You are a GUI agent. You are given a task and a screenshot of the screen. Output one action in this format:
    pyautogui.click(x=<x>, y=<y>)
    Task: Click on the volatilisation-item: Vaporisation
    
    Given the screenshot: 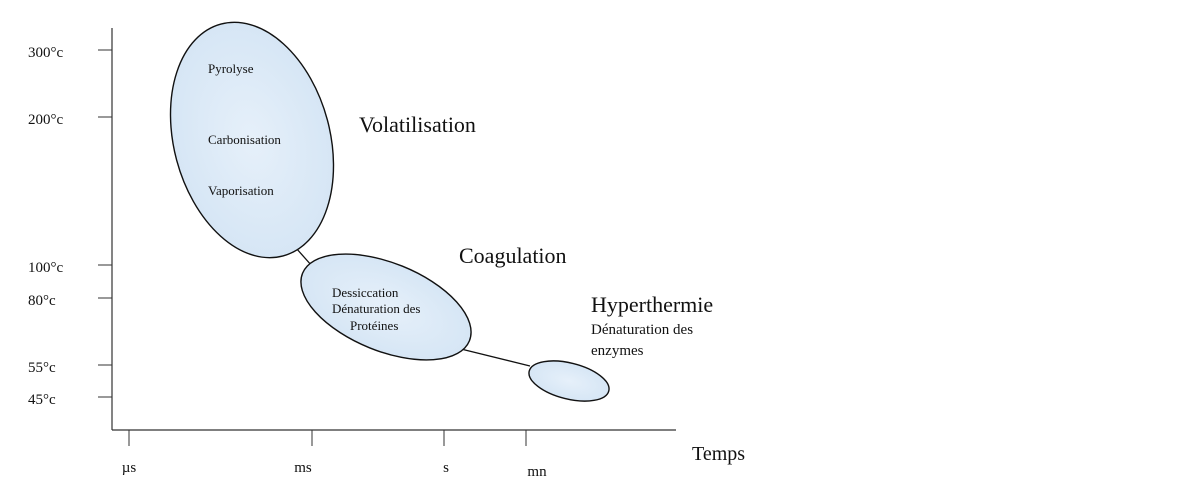 What is the action you would take?
    pyautogui.click(x=241, y=190)
    